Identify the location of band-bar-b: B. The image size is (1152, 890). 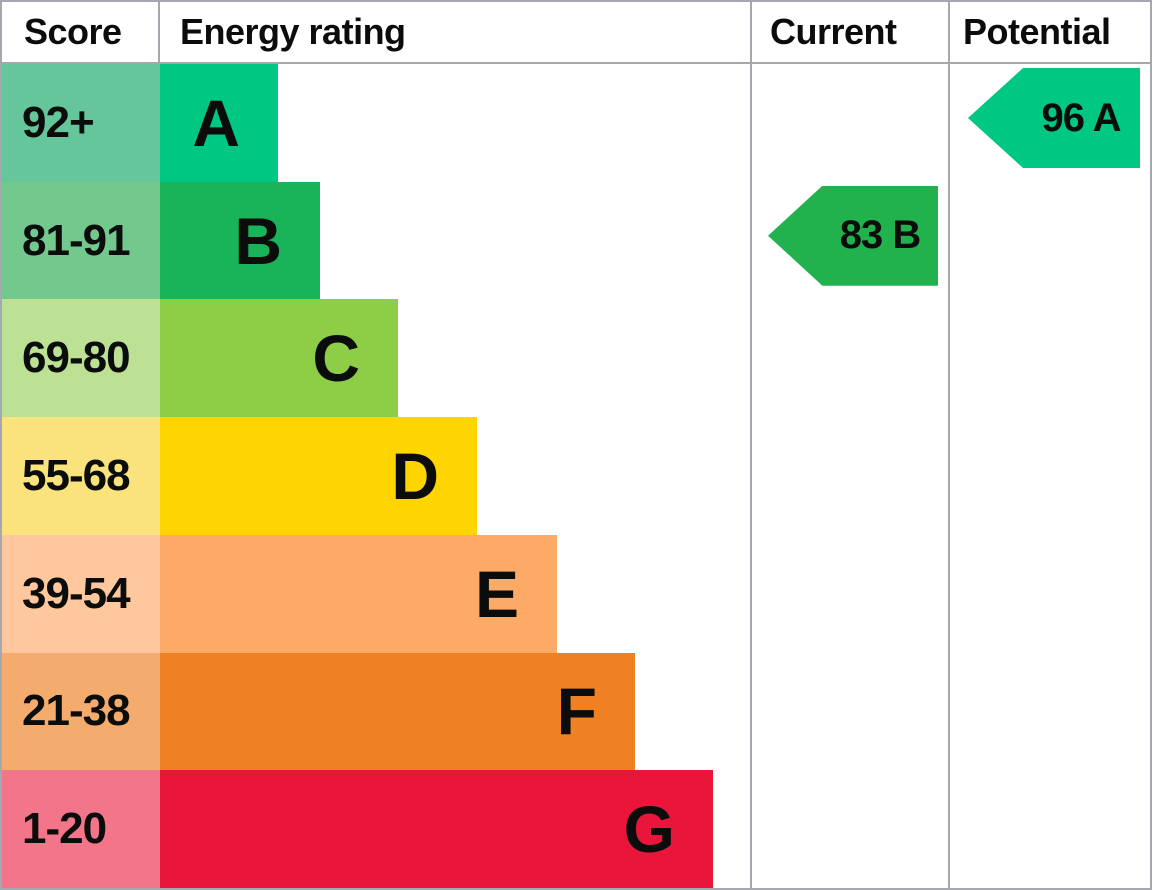
(240, 240).